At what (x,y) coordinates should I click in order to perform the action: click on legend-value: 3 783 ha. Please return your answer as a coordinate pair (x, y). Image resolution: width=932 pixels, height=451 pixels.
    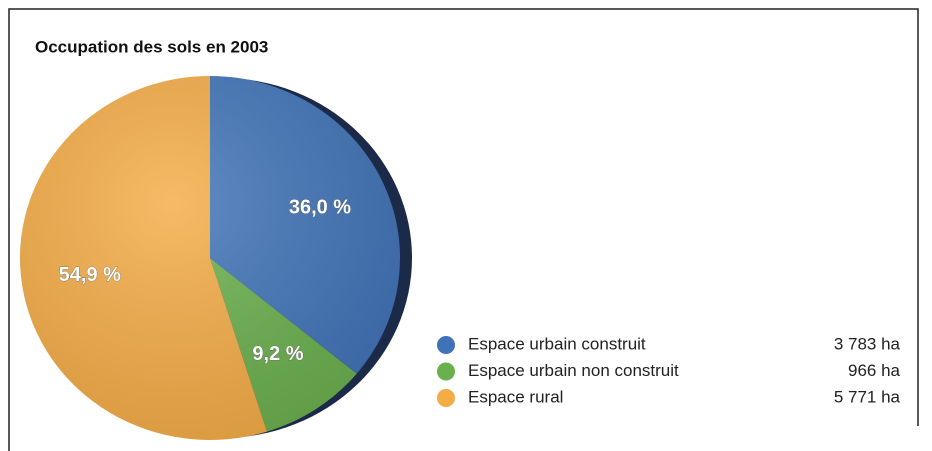
    Looking at the image, I should click on (867, 343).